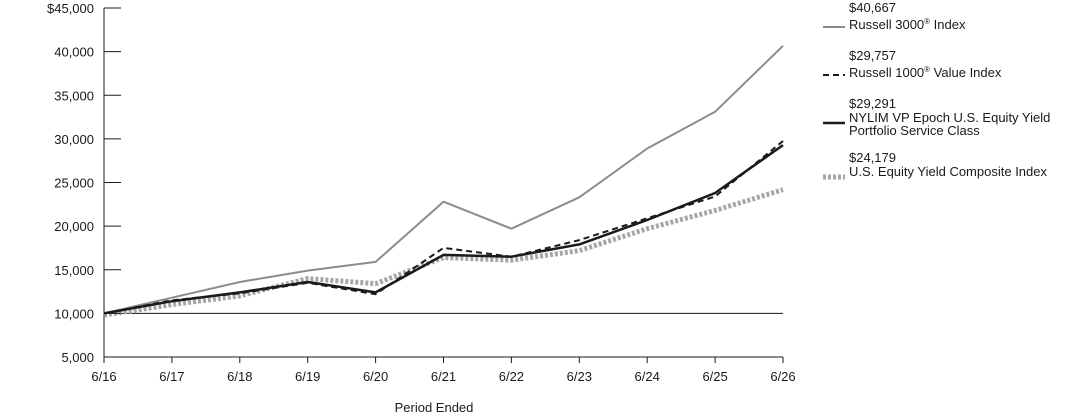 Image resolution: width=1092 pixels, height=417 pixels. I want to click on legend-item-russell-1000-value: $29,757 Russell 1000® Value Index, so click(955, 72).